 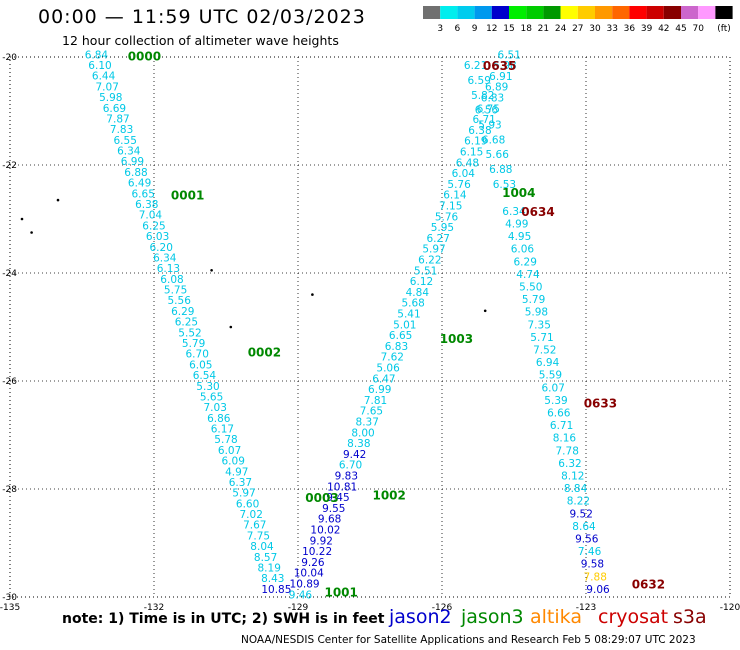 What do you see at coordinates (189, 333) in the screenshot?
I see `wave-height-label: 5.52` at bounding box center [189, 333].